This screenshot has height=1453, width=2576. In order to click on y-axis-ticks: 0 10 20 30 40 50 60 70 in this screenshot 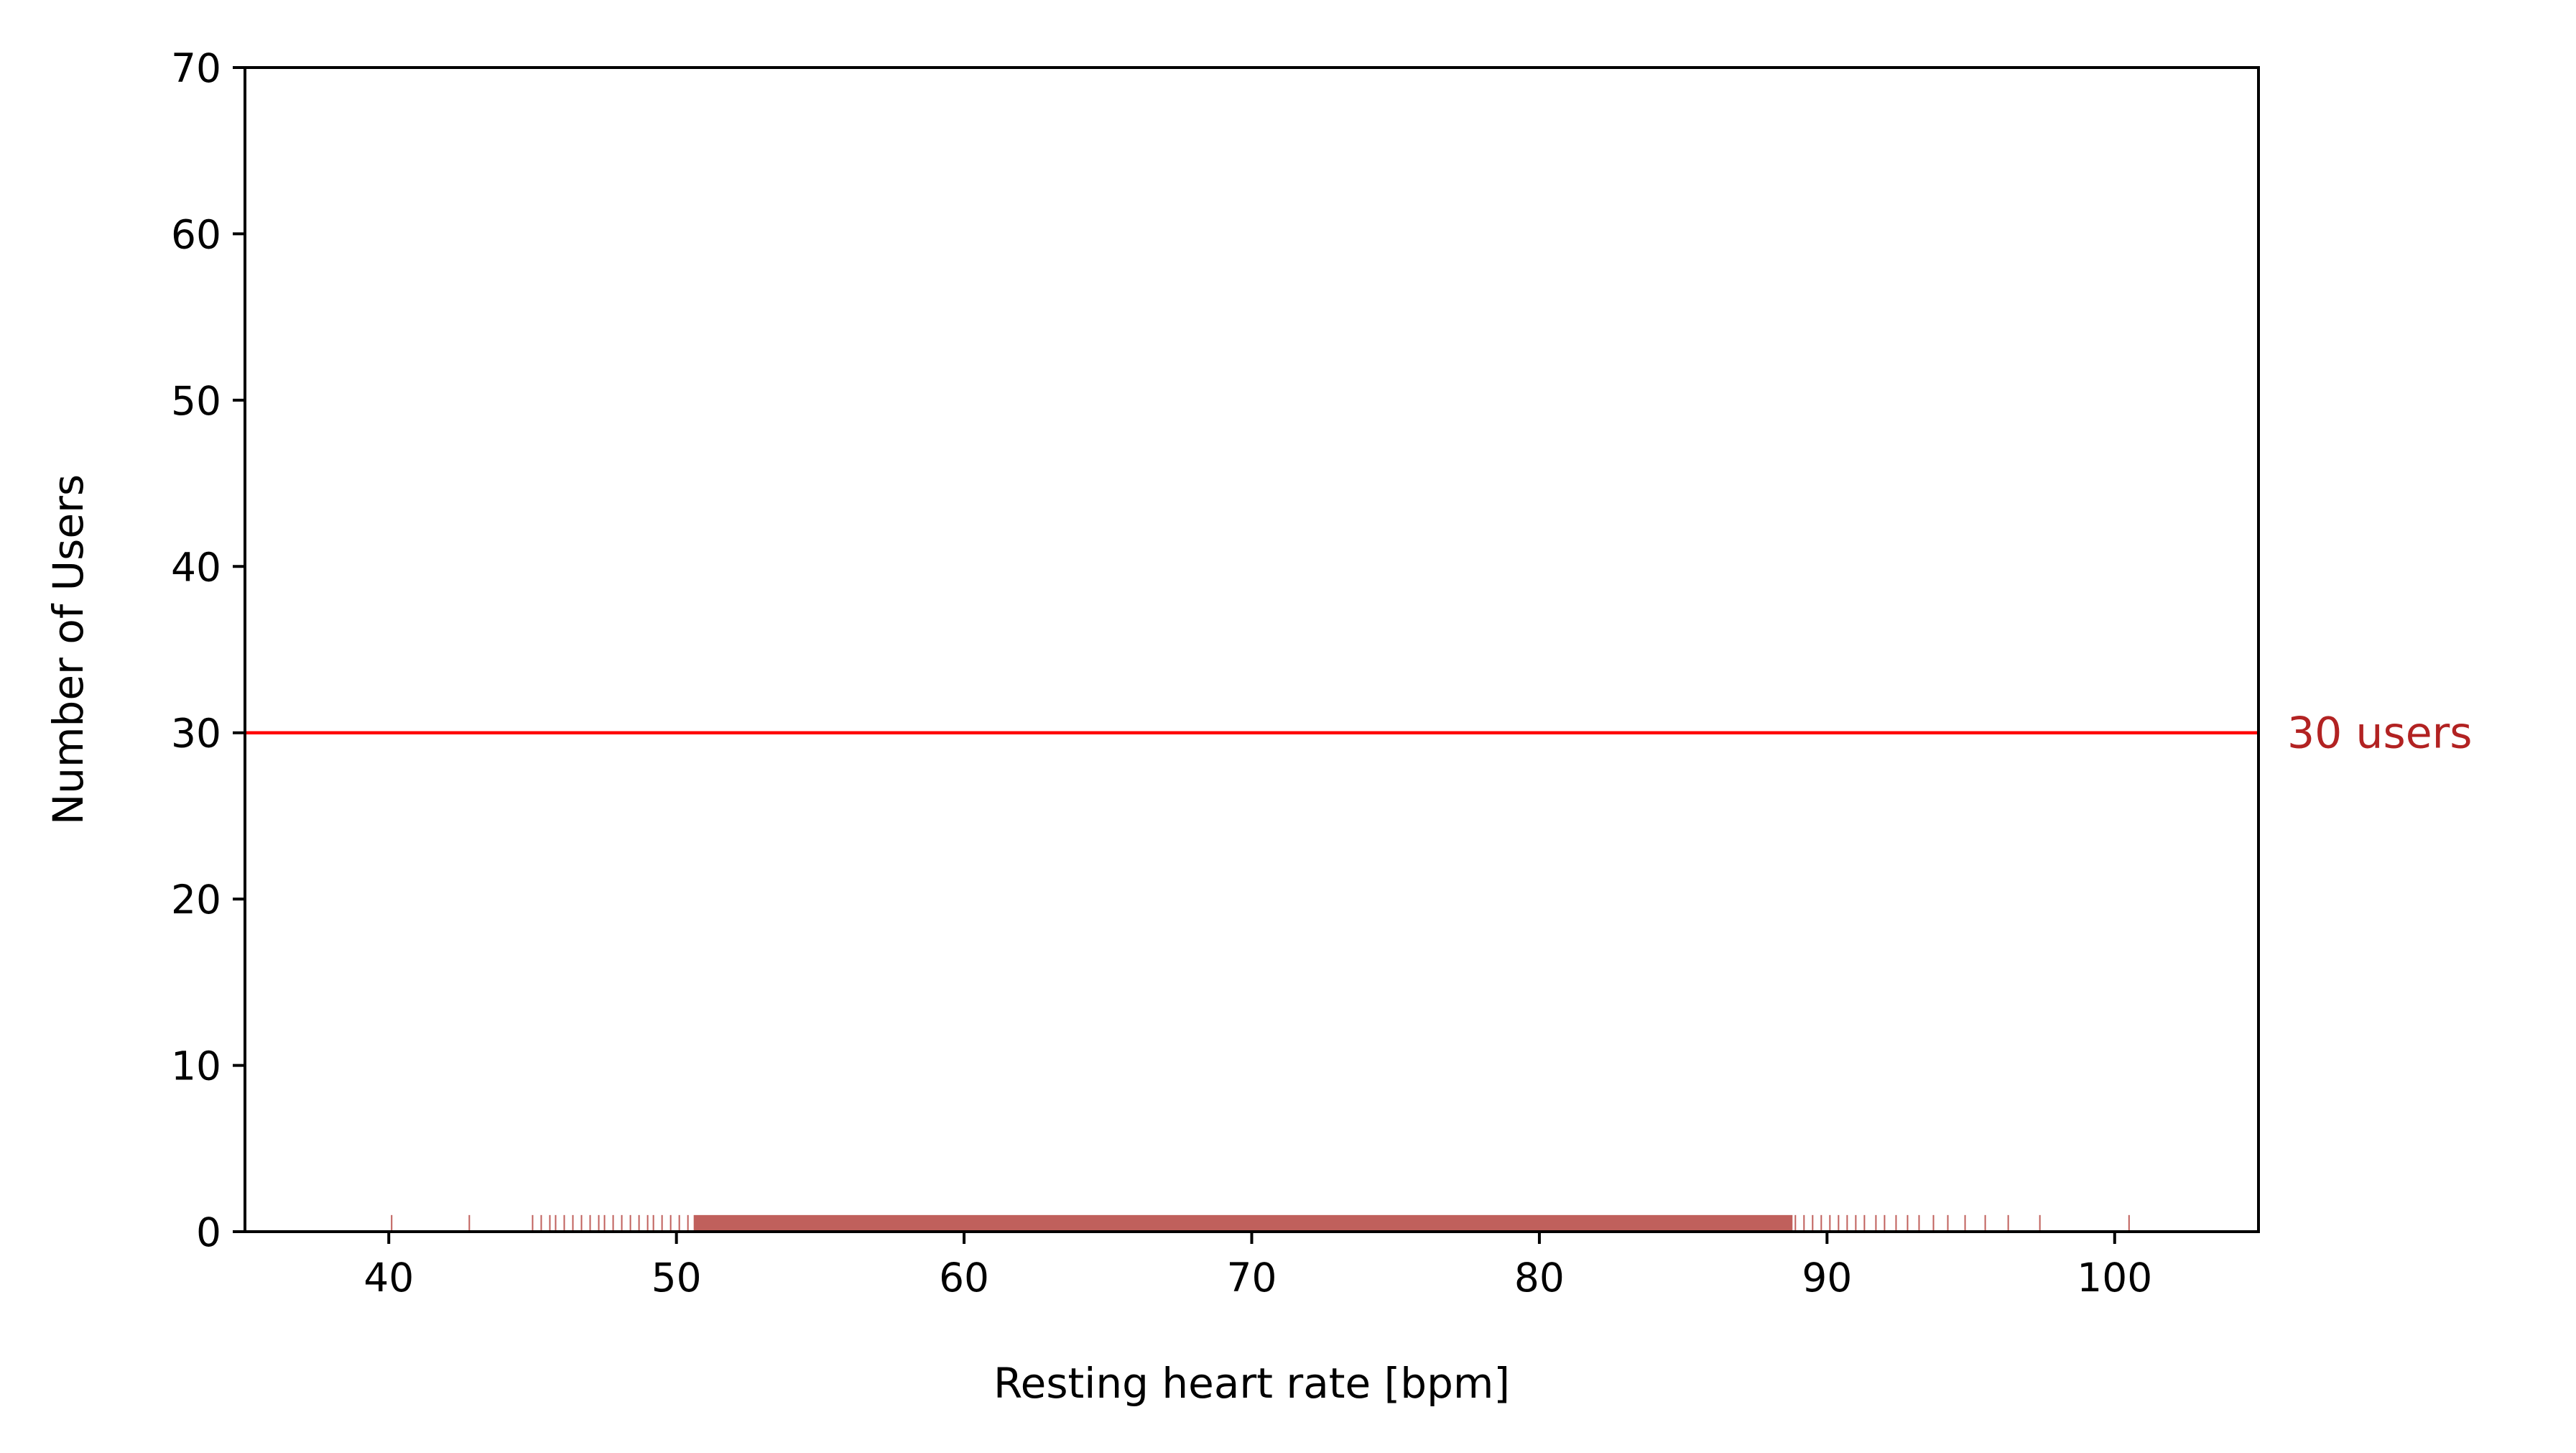, I will do `click(208, 650)`.